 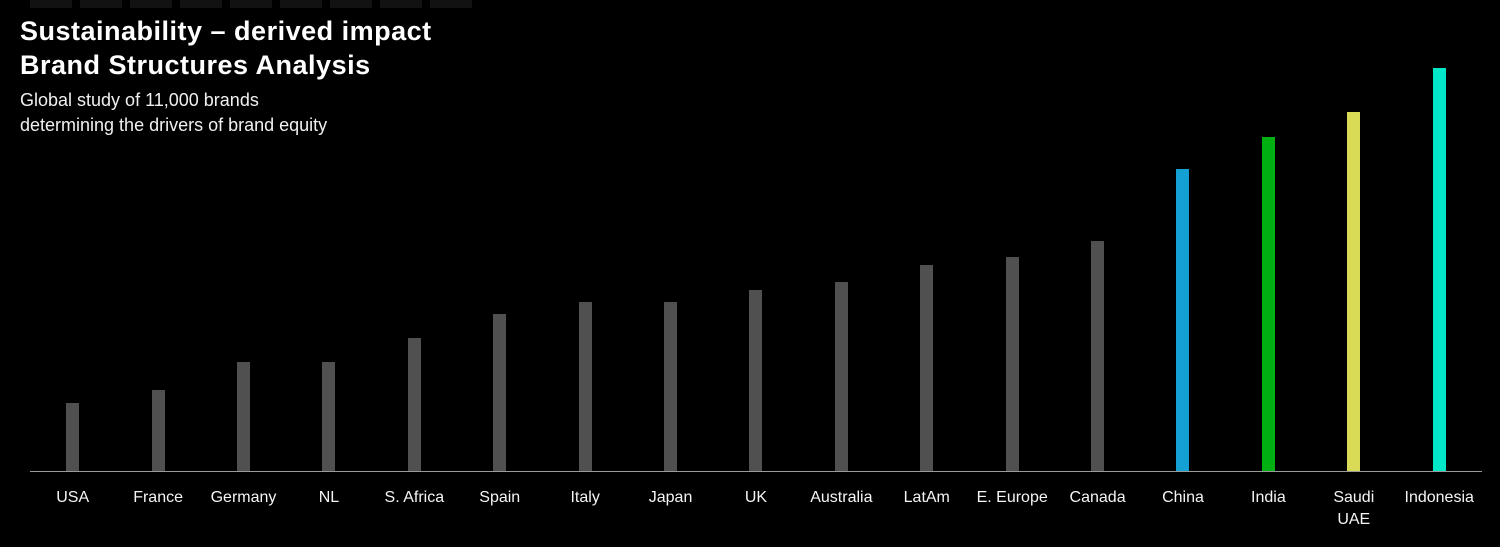 I want to click on x-axis-label-italy: Italy, so click(x=585, y=497).